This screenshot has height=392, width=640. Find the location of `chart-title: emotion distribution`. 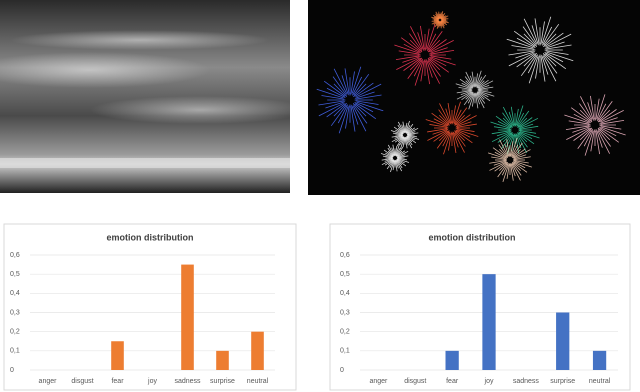

chart-title: emotion distribution is located at coordinates (150, 237).